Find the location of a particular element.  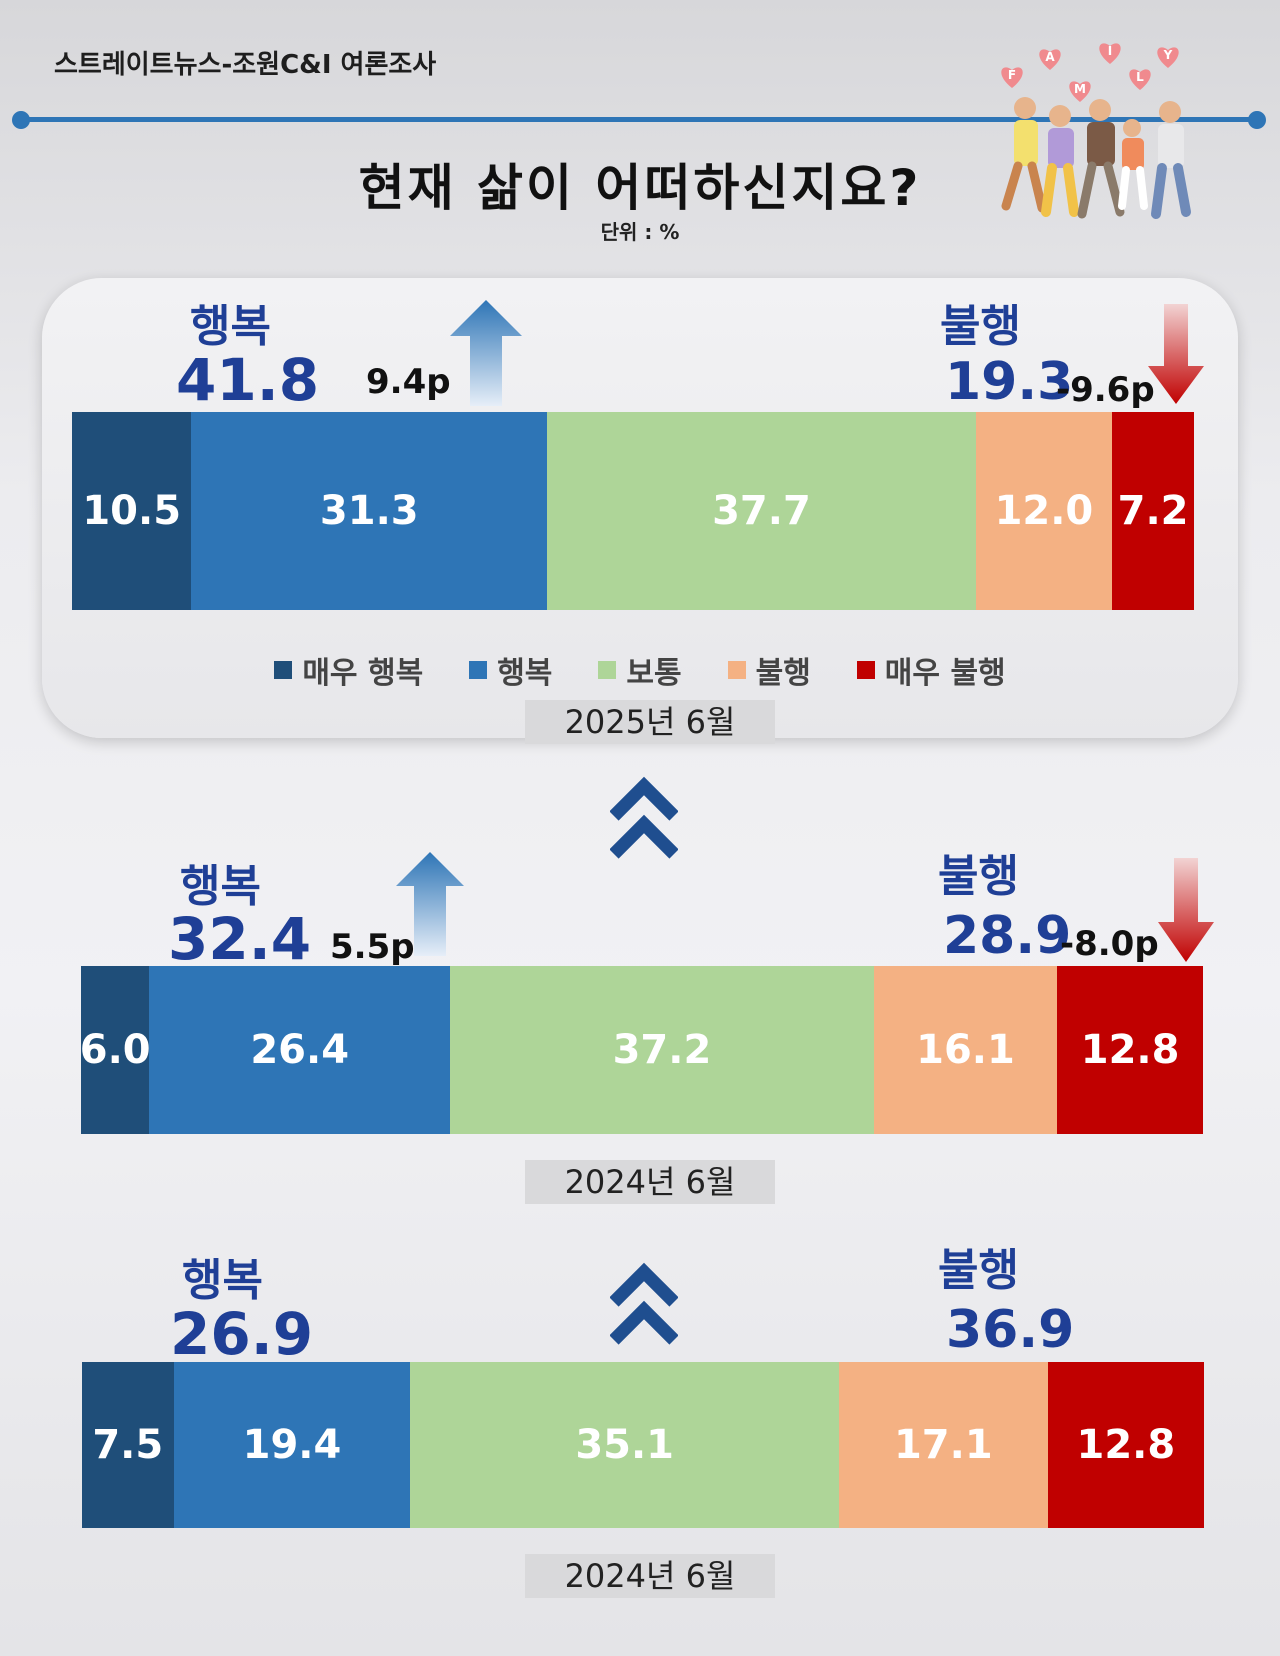

data-label: 26.4 is located at coordinates (300, 1050).